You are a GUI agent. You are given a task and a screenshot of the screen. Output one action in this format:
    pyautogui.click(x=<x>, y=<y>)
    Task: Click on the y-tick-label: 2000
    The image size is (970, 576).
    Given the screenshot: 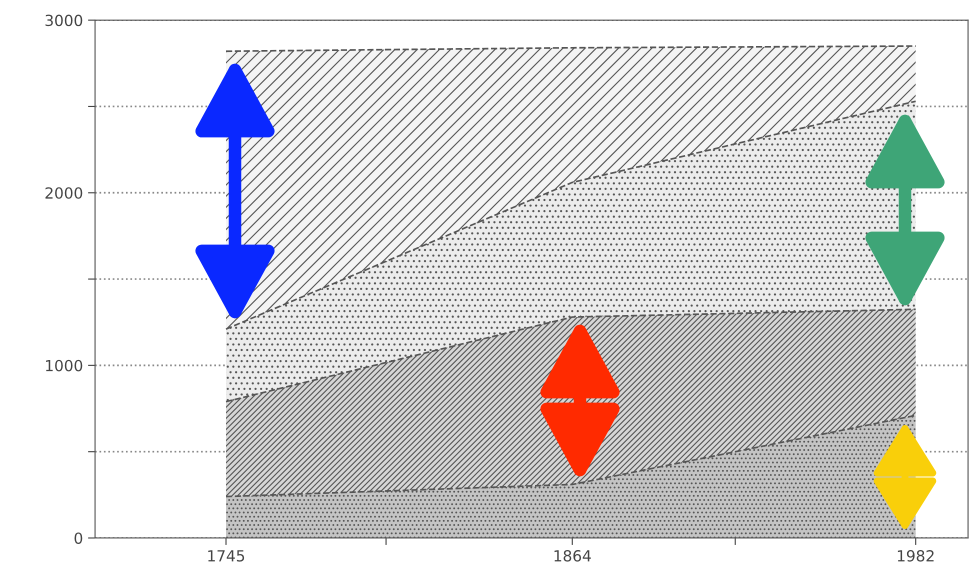 What is the action you would take?
    pyautogui.click(x=63, y=193)
    